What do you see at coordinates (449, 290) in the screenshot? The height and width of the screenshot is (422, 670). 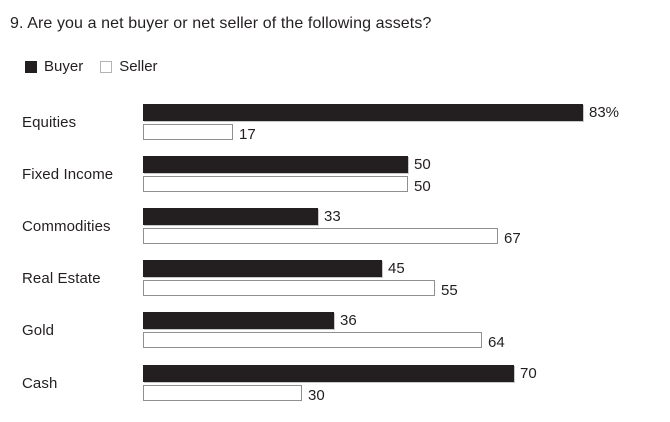 I see `seller-value-label: 55` at bounding box center [449, 290].